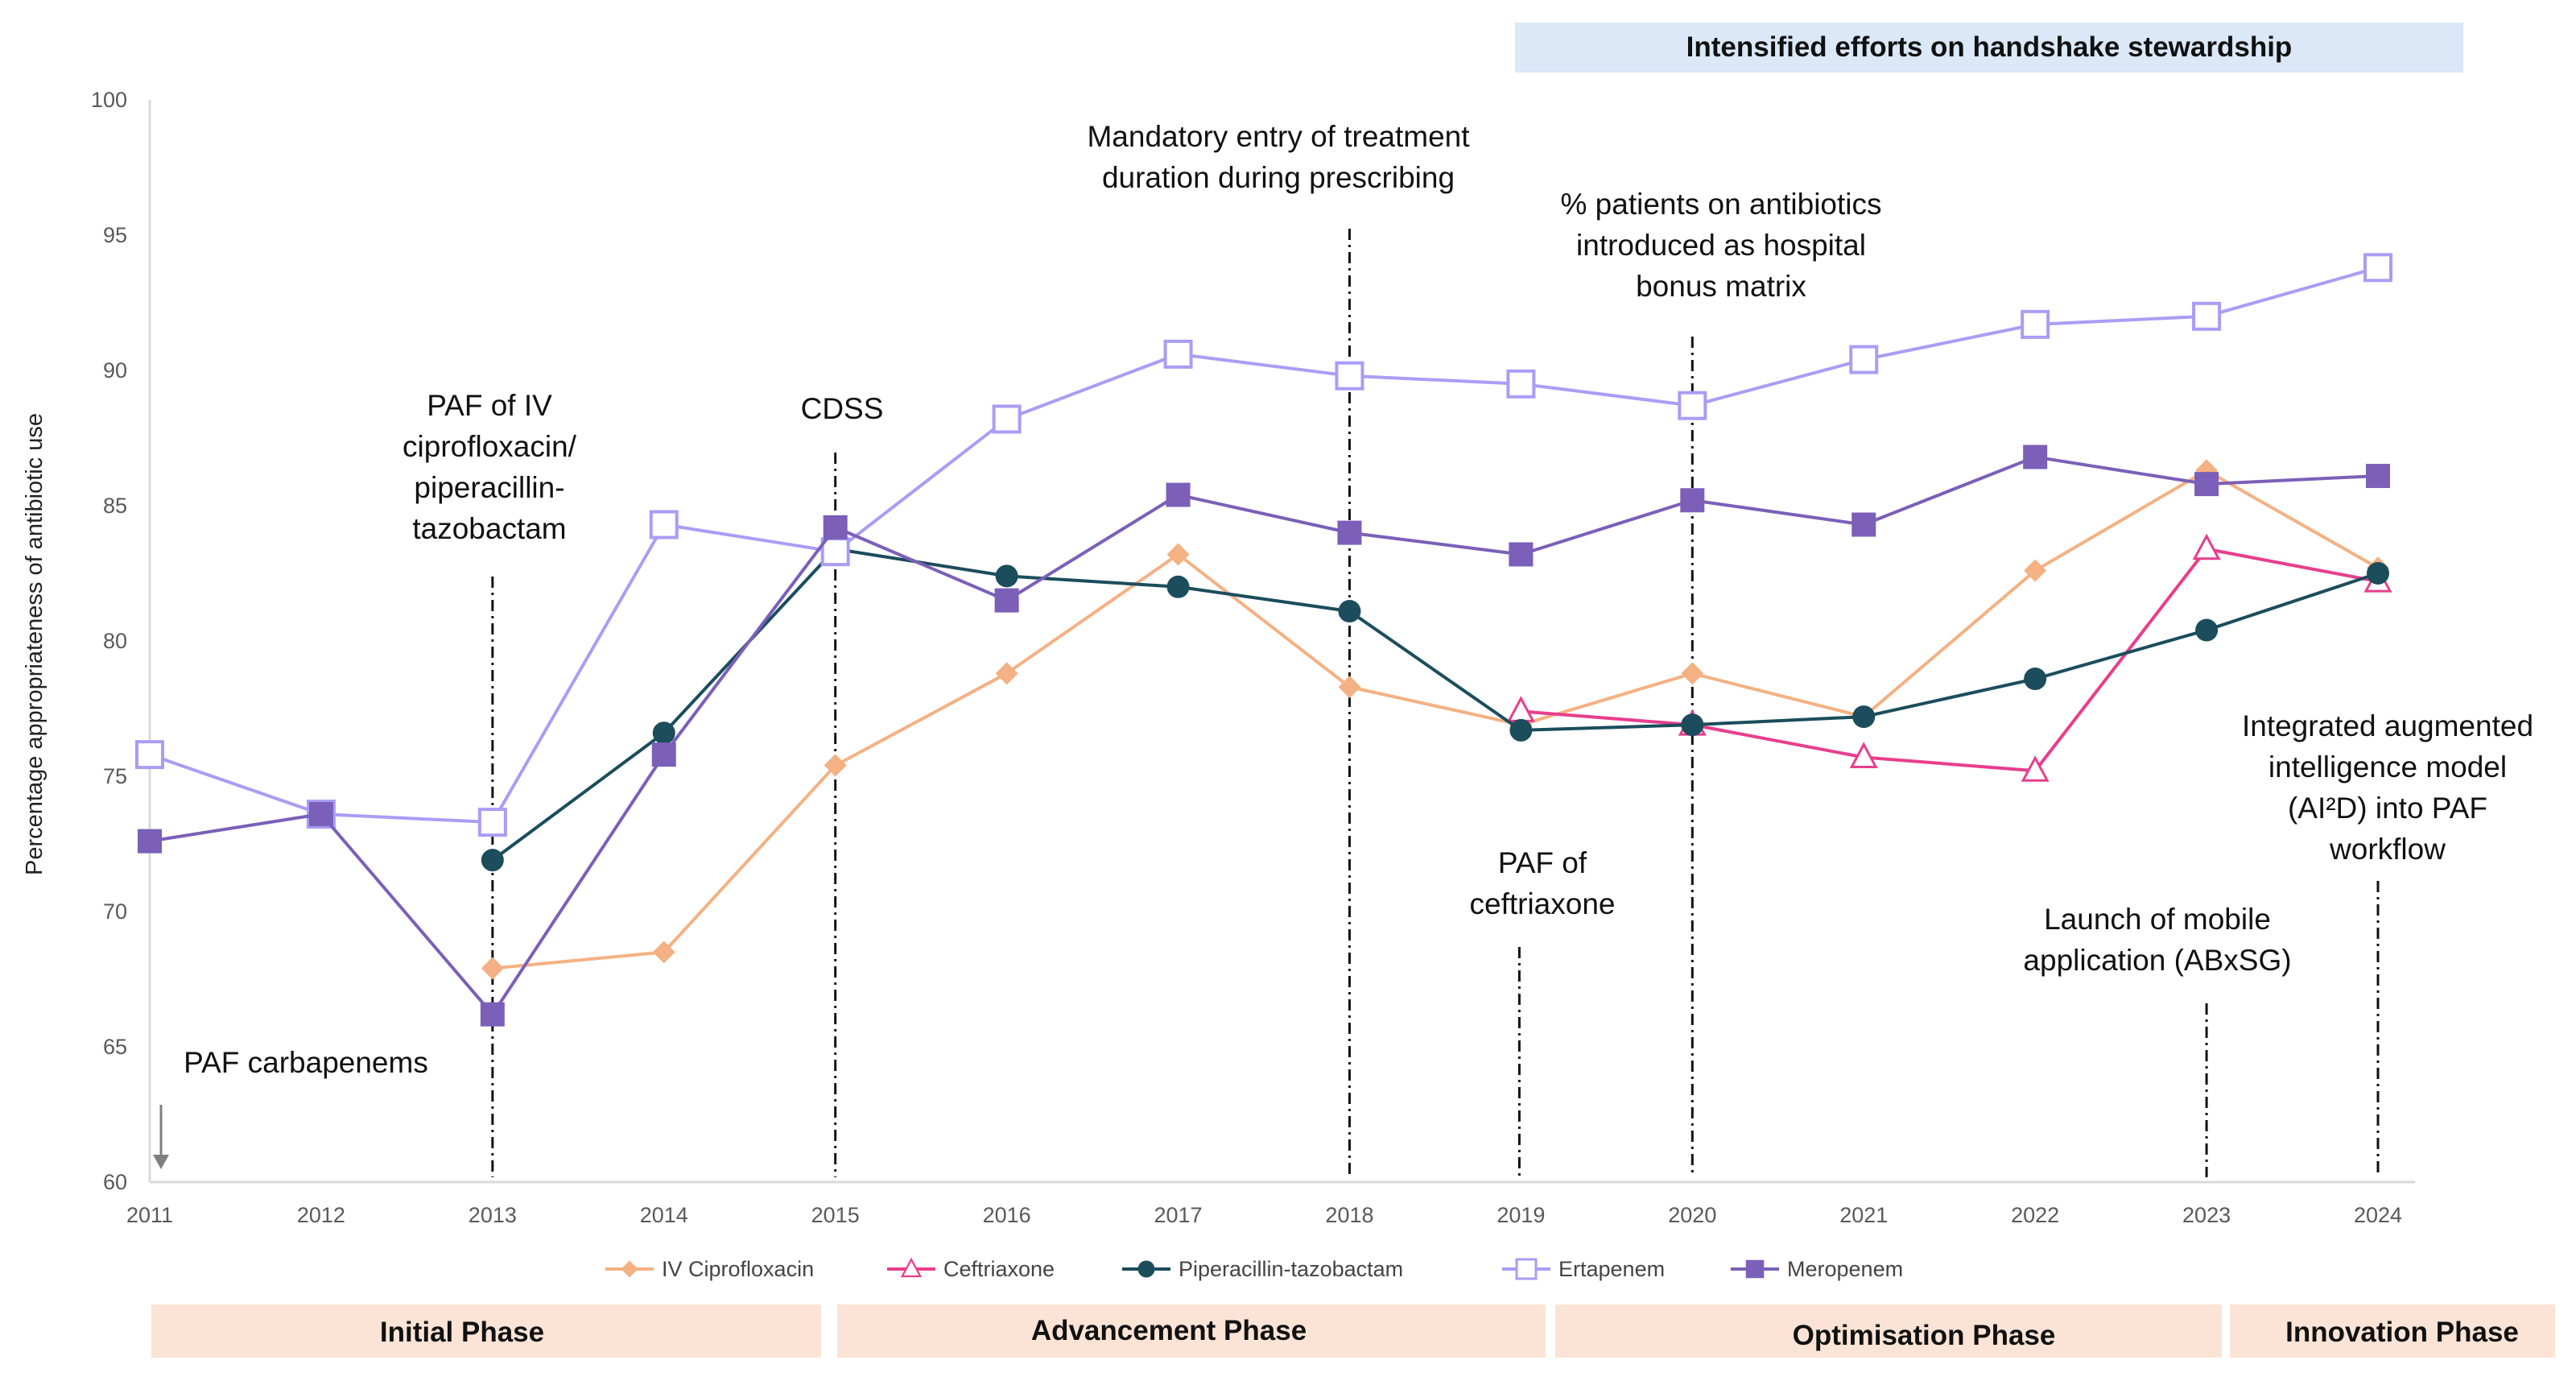  I want to click on legend-item-ertapenem: Ertapenem, so click(1583, 1269).